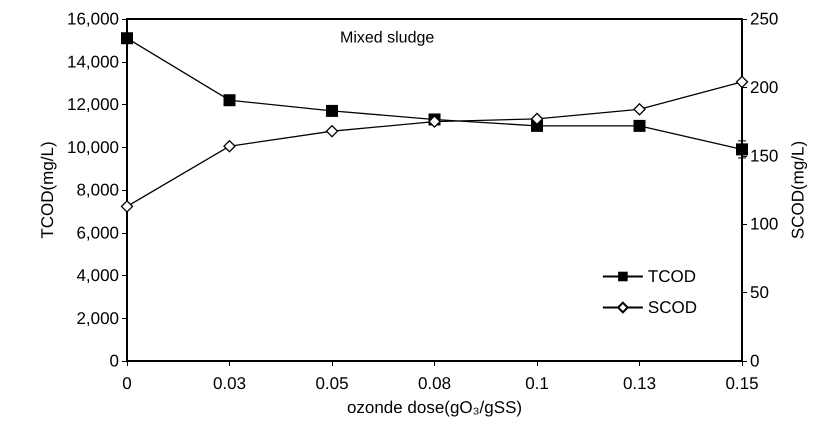 The width and height of the screenshot is (833, 432). I want to click on y2-tick-label: 150, so click(764, 156).